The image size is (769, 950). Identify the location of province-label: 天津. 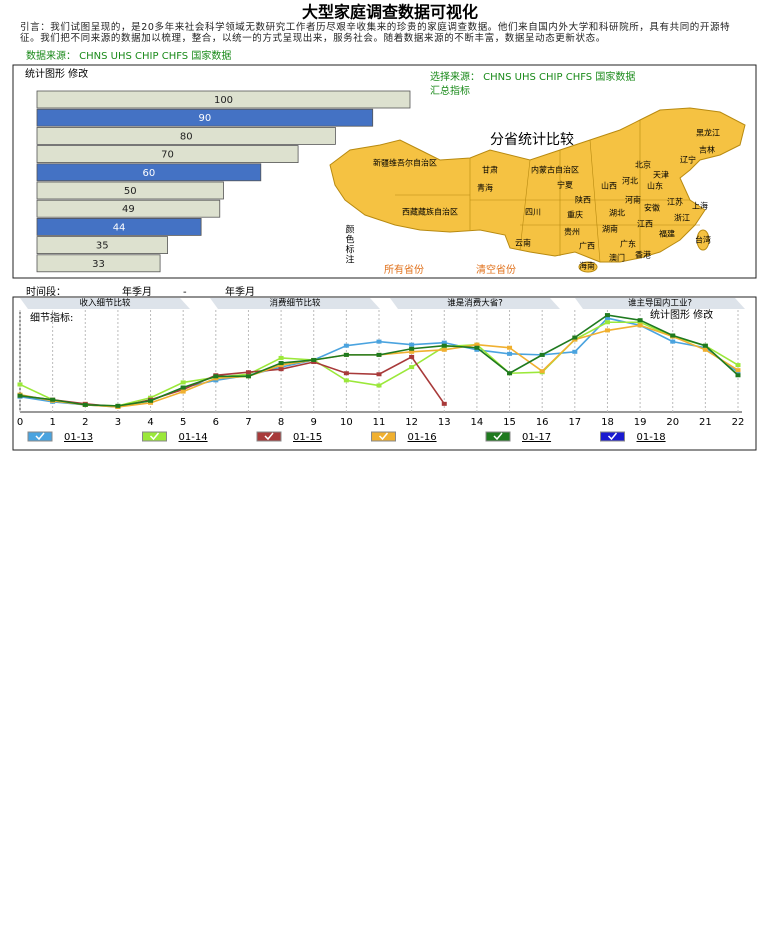
(661, 175).